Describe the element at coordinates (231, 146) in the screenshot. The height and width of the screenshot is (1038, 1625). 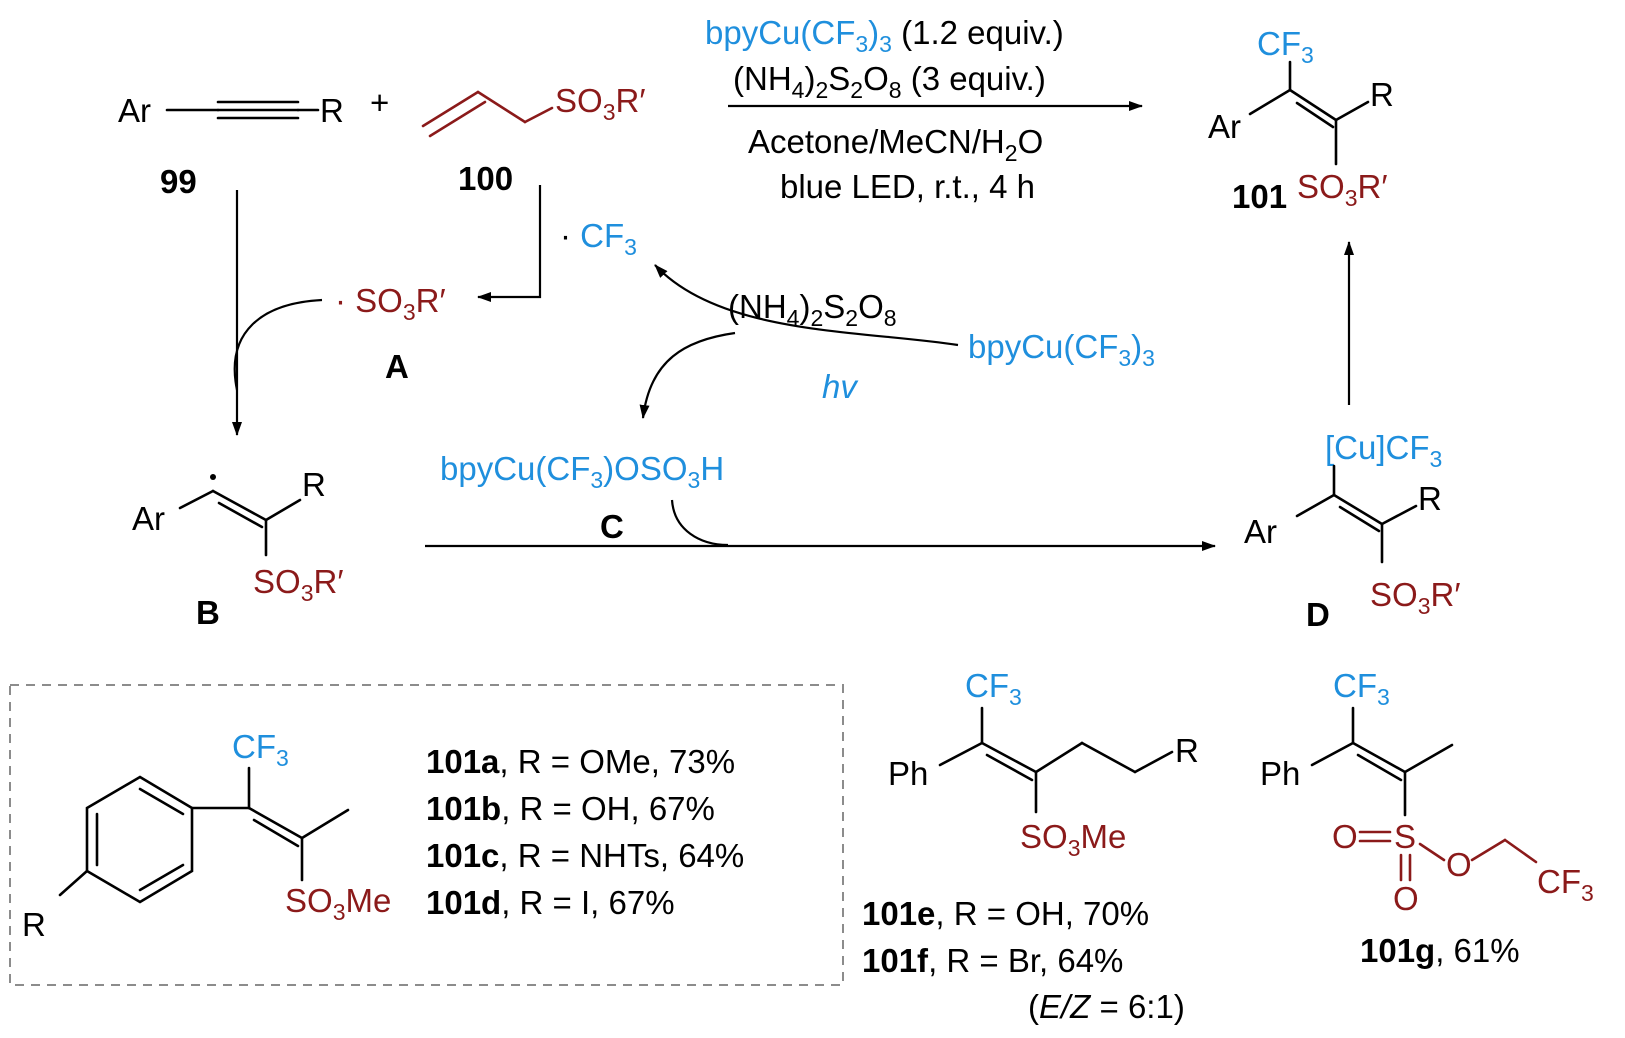
I see `alkyne-99: Ar R 99` at that location.